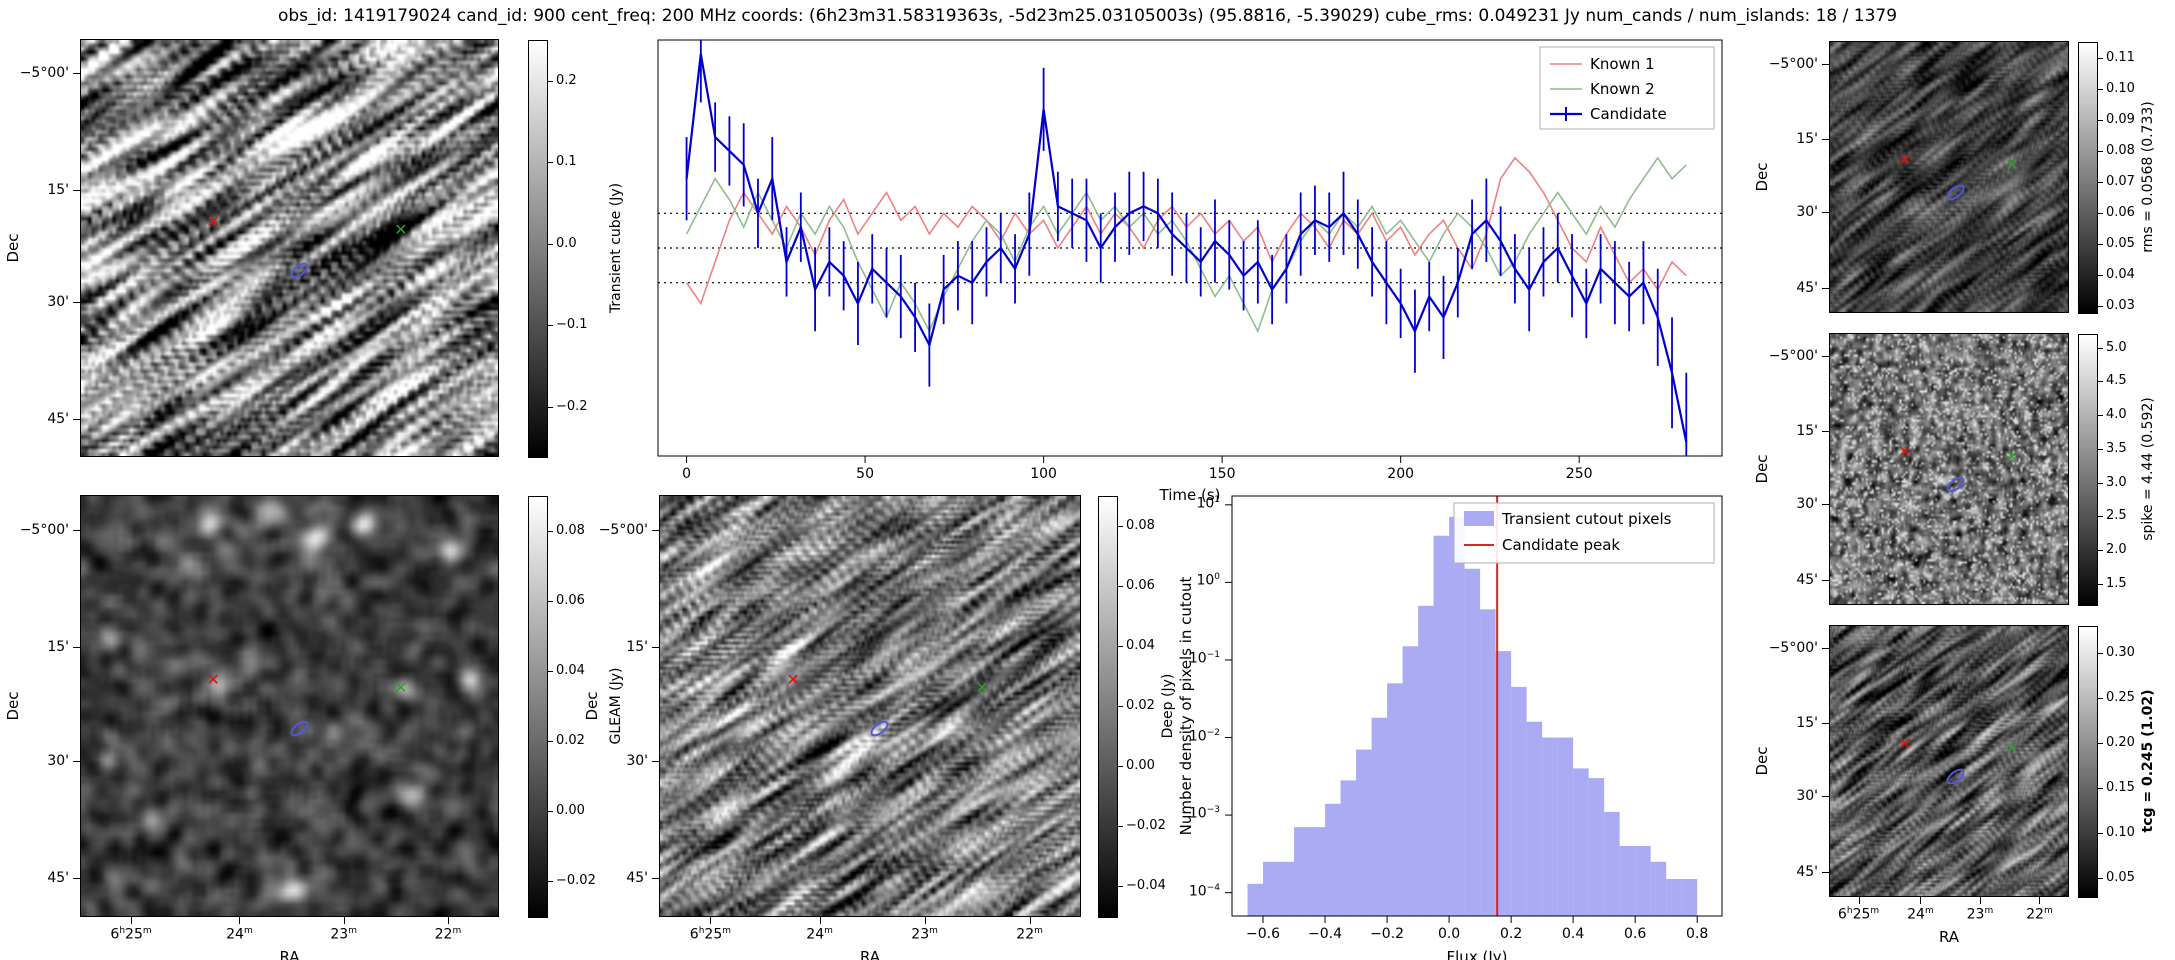 The width and height of the screenshot is (2175, 960). Describe the element at coordinates (982, 688) in the screenshot. I see `deep-known2-x-marker: ✕` at that location.